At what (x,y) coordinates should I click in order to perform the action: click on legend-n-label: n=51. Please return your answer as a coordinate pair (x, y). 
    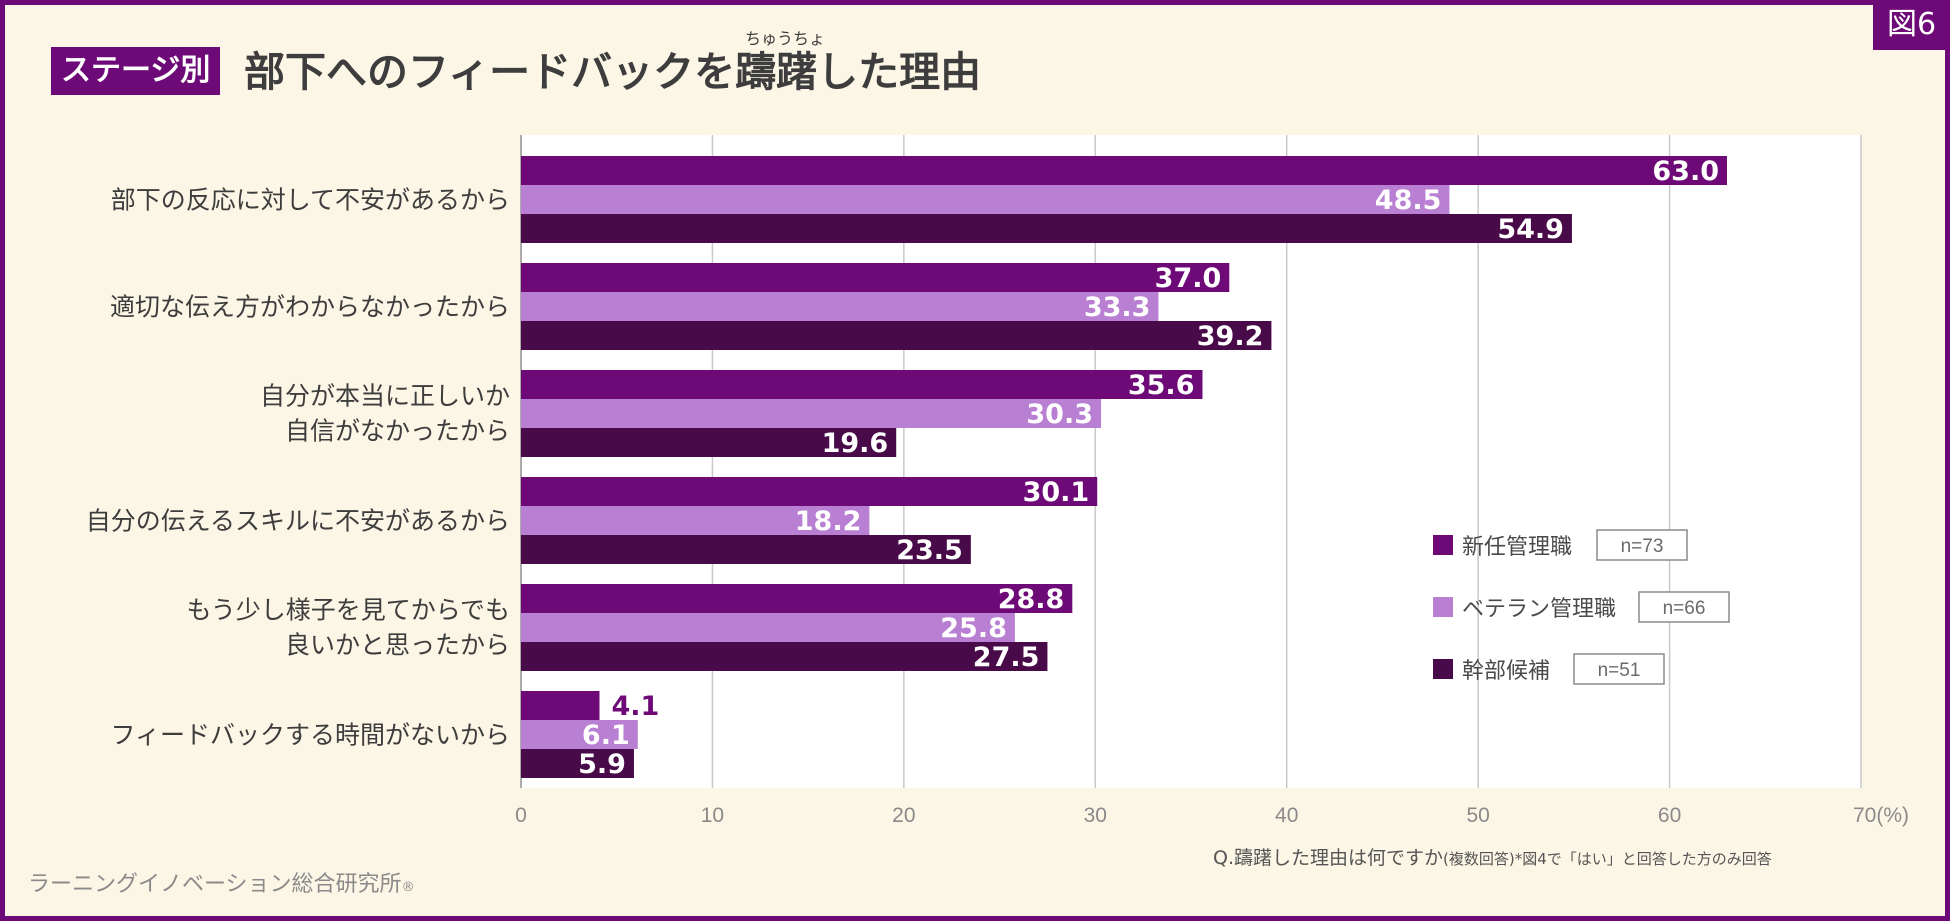
    Looking at the image, I should click on (1619, 670).